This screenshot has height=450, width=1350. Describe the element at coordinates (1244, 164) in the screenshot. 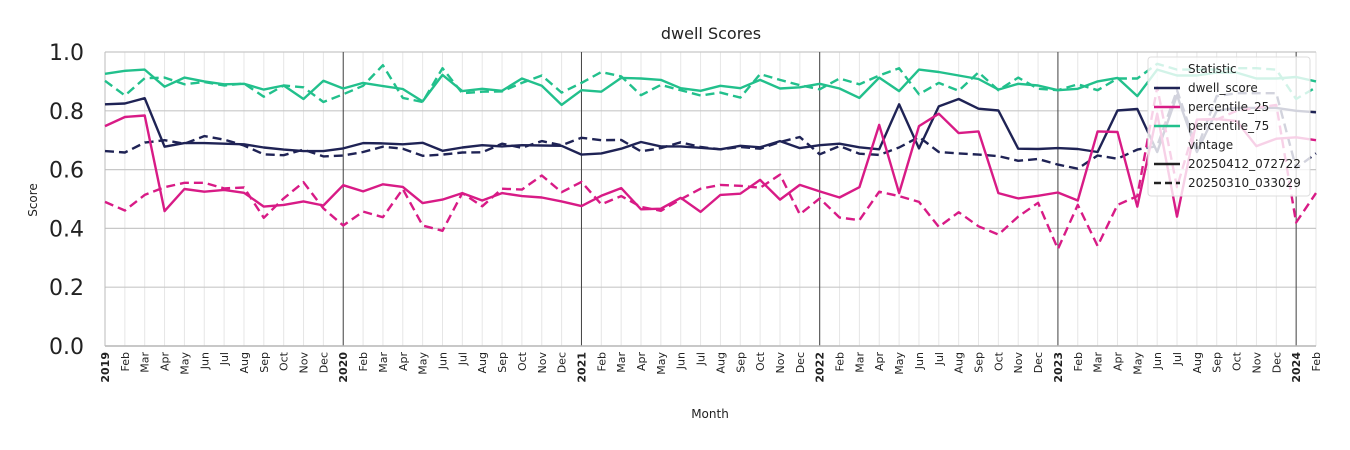

I see `legend-label-vintage: 20250412_072722` at that location.